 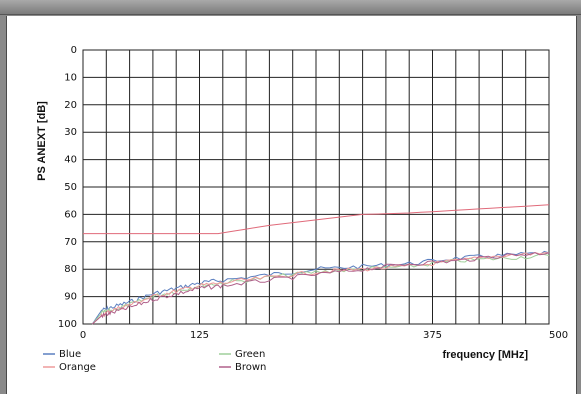 What do you see at coordinates (70, 354) in the screenshot?
I see `legend-label-blue: Blue` at bounding box center [70, 354].